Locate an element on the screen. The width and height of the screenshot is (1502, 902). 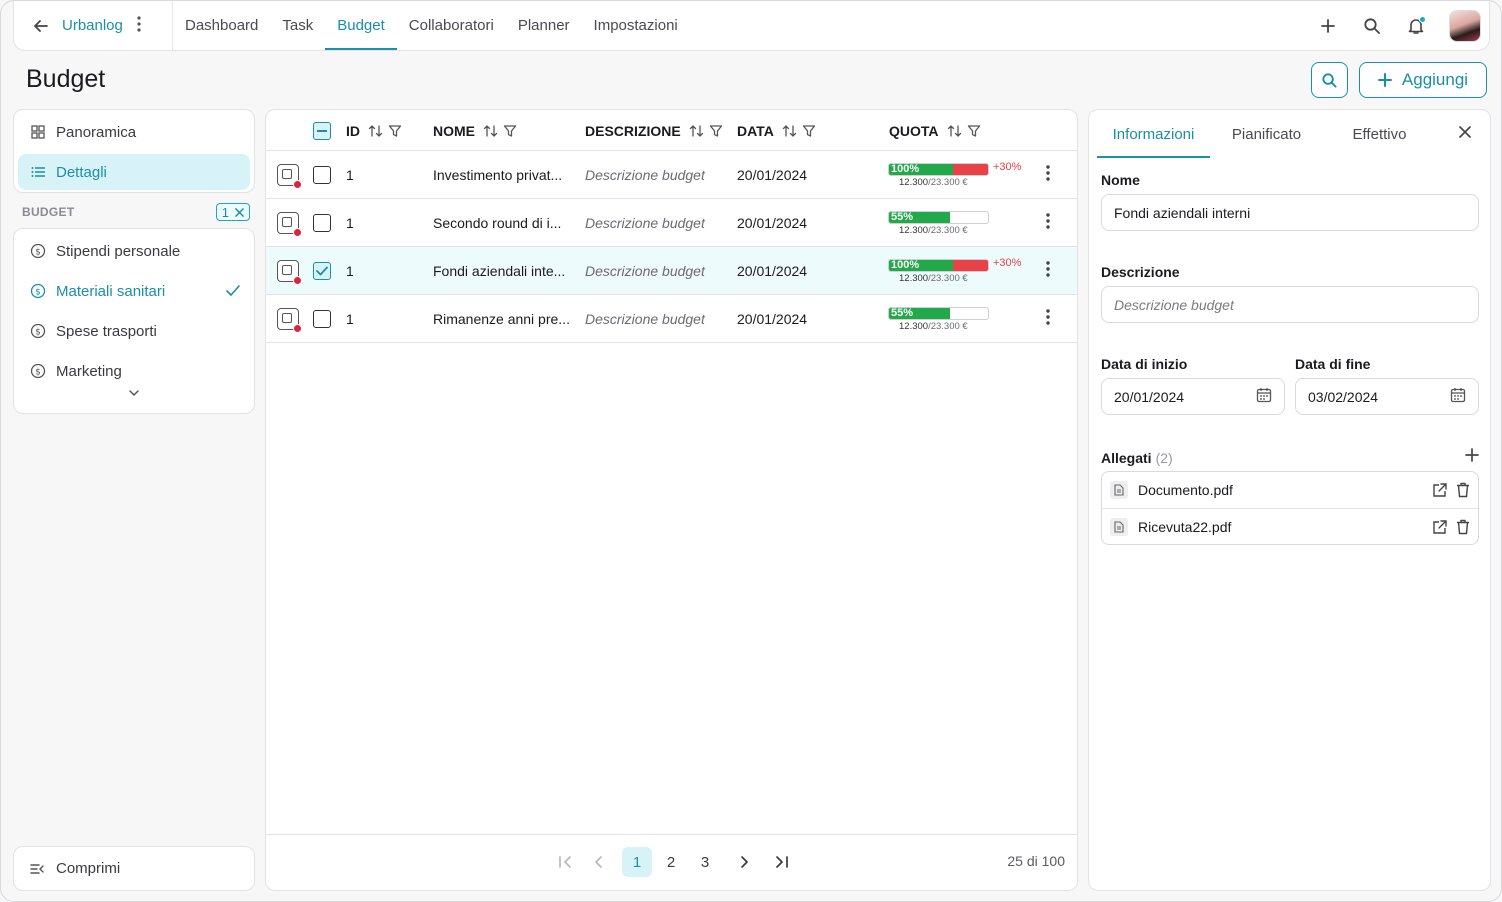
section-label: BUDGET is located at coordinates (48, 212).